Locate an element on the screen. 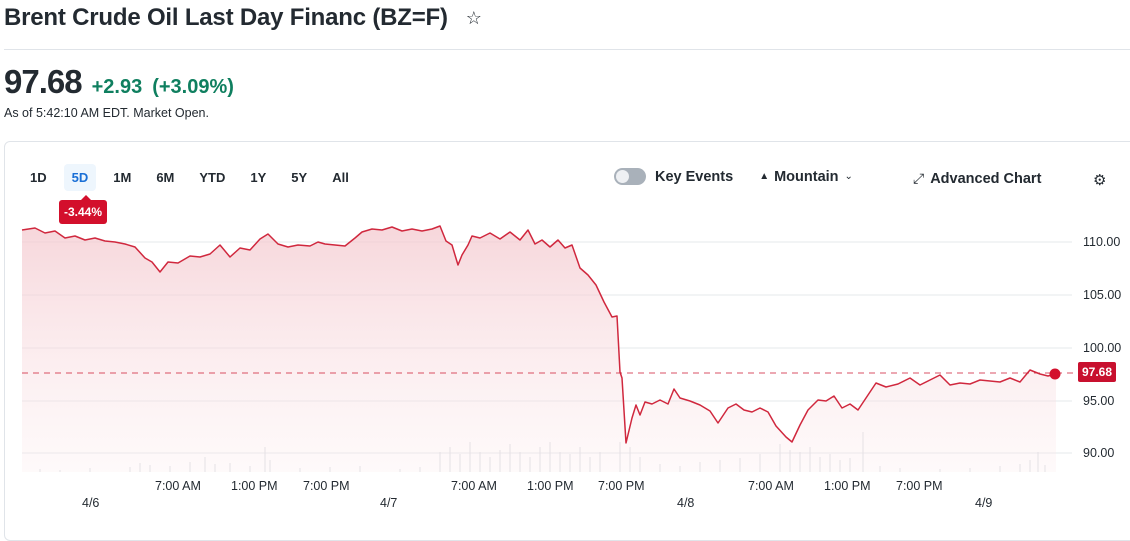 The width and height of the screenshot is (1130, 541). chart-type-label: Mountain is located at coordinates (806, 176).